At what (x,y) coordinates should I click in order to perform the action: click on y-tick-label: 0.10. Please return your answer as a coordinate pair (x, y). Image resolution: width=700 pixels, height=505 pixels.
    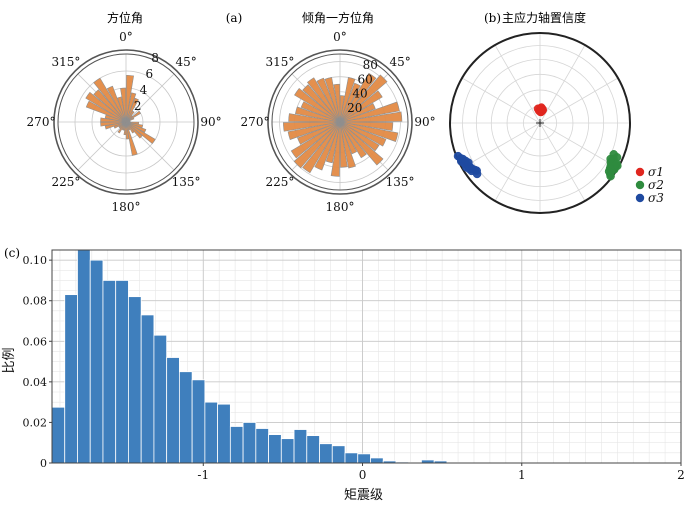
    Looking at the image, I should click on (35, 260).